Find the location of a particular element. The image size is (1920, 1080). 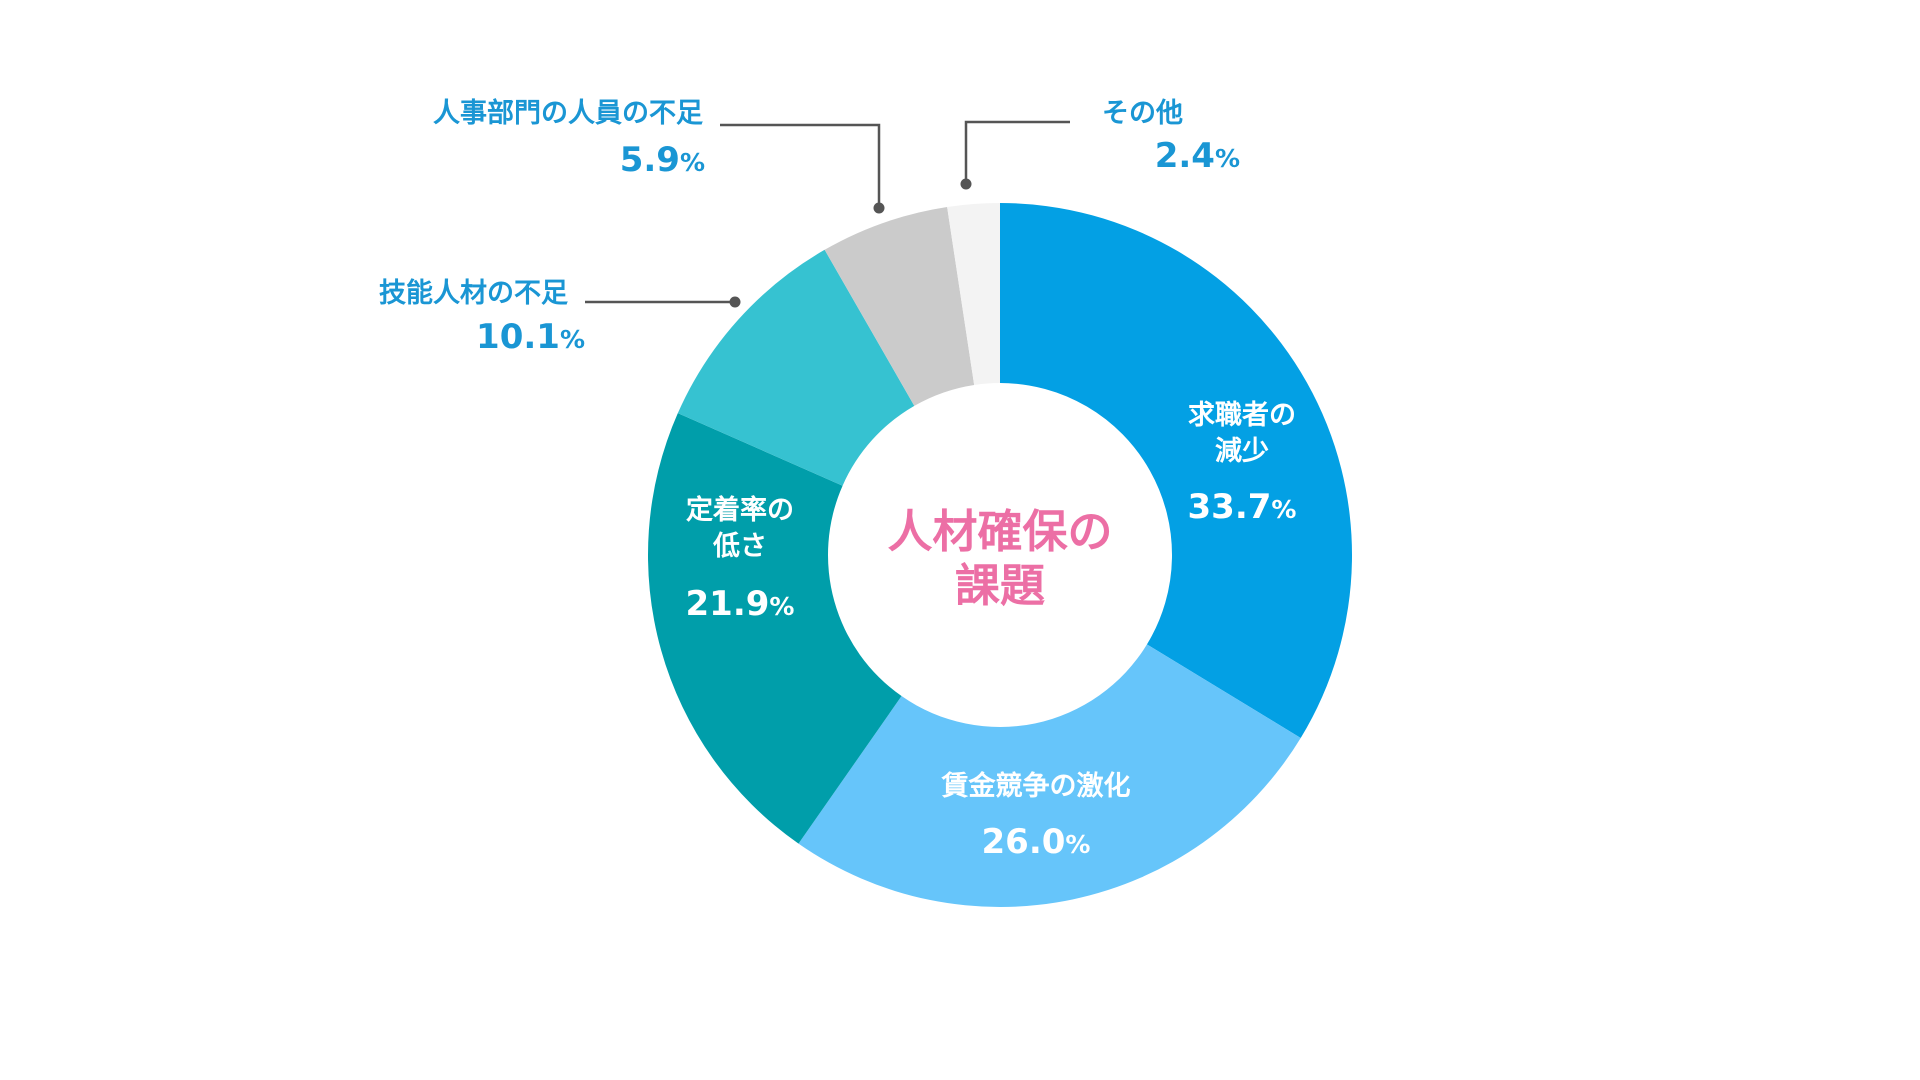

slice-label: 技能人材の不足 is located at coordinates (473, 293).